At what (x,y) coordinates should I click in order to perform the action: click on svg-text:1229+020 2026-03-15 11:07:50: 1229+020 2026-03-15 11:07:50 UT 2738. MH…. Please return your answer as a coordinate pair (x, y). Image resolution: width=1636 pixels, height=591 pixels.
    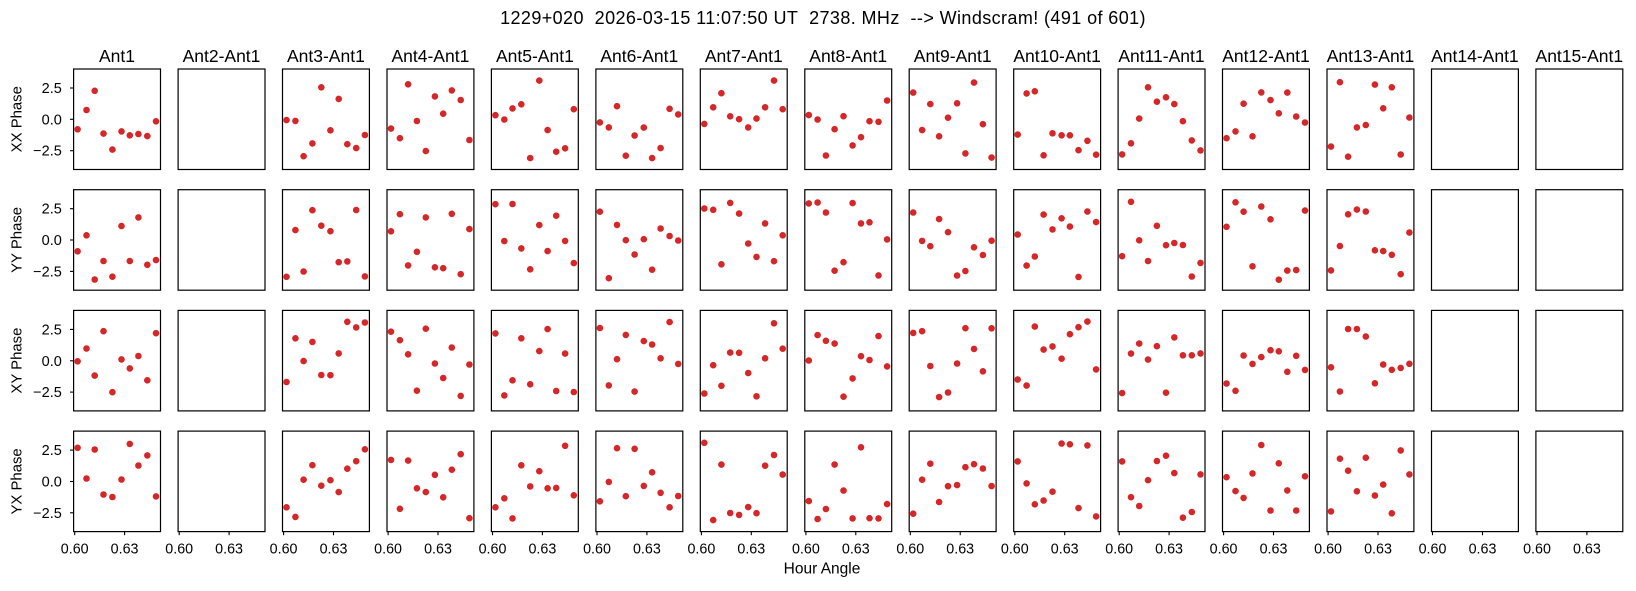
    Looking at the image, I should click on (823, 18).